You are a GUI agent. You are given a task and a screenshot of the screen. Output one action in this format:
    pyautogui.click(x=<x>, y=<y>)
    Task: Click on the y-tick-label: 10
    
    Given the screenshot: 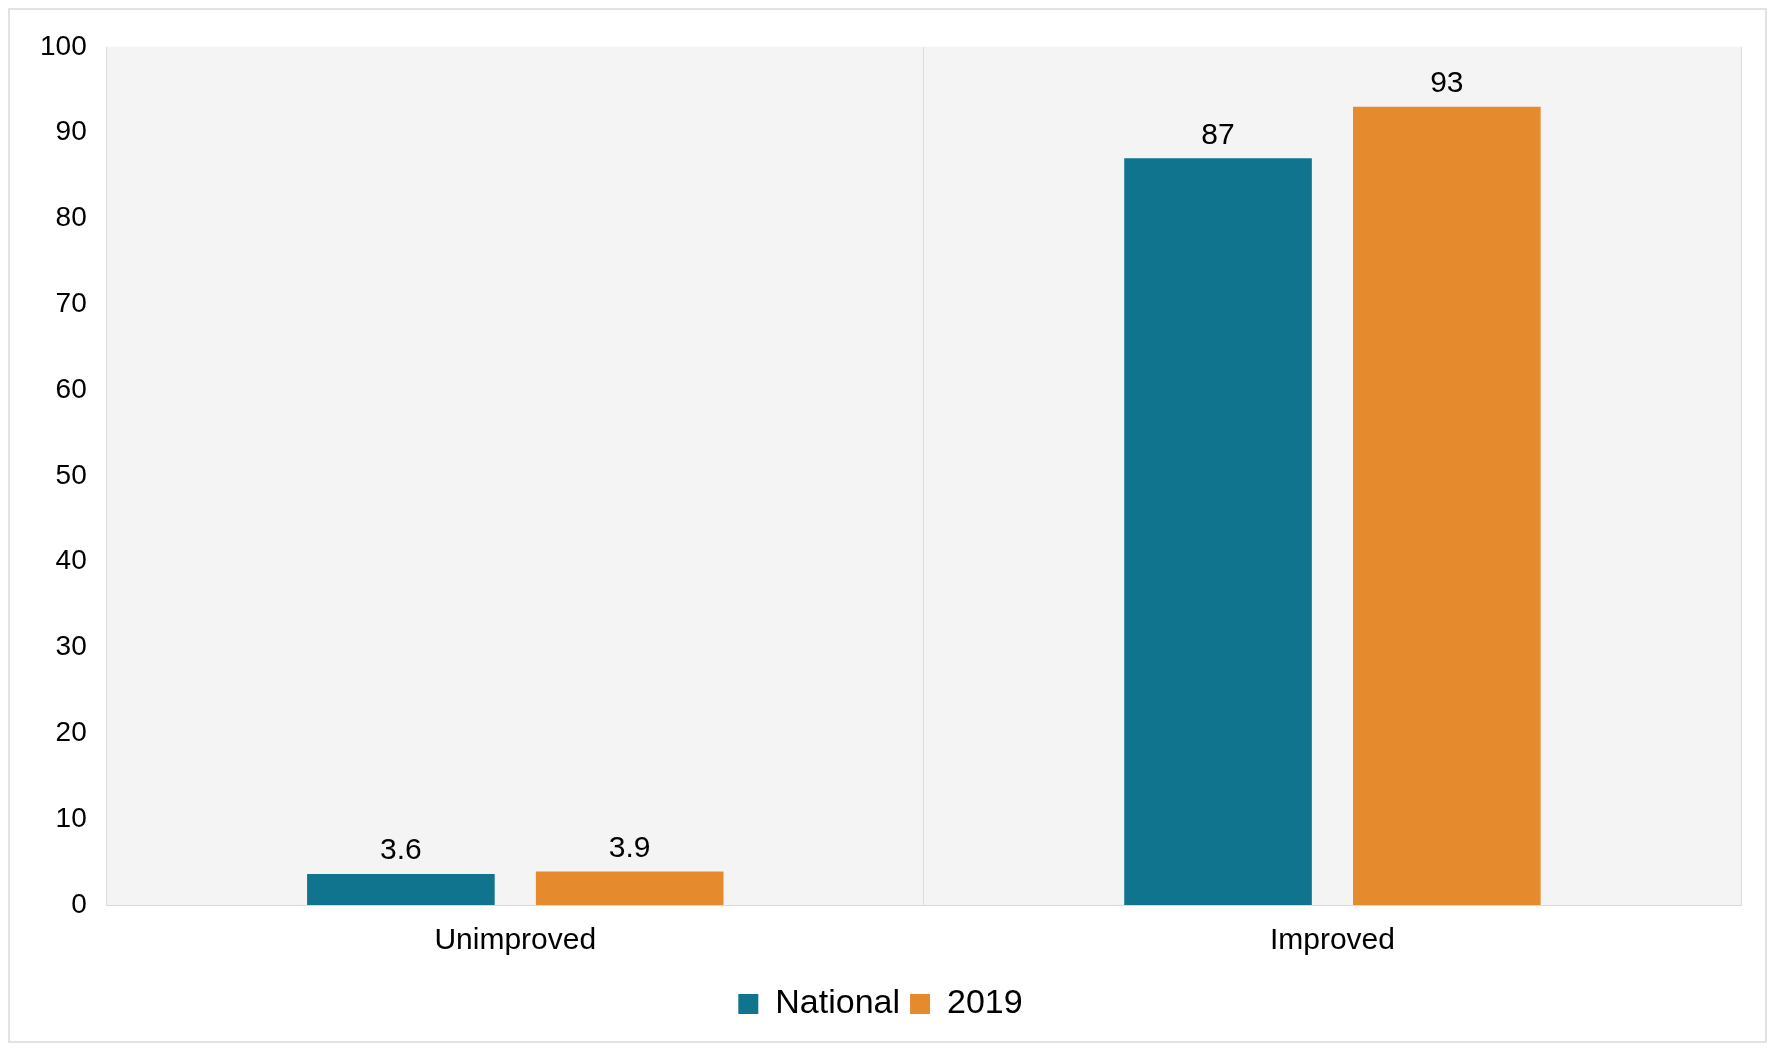 What is the action you would take?
    pyautogui.click(x=71, y=817)
    